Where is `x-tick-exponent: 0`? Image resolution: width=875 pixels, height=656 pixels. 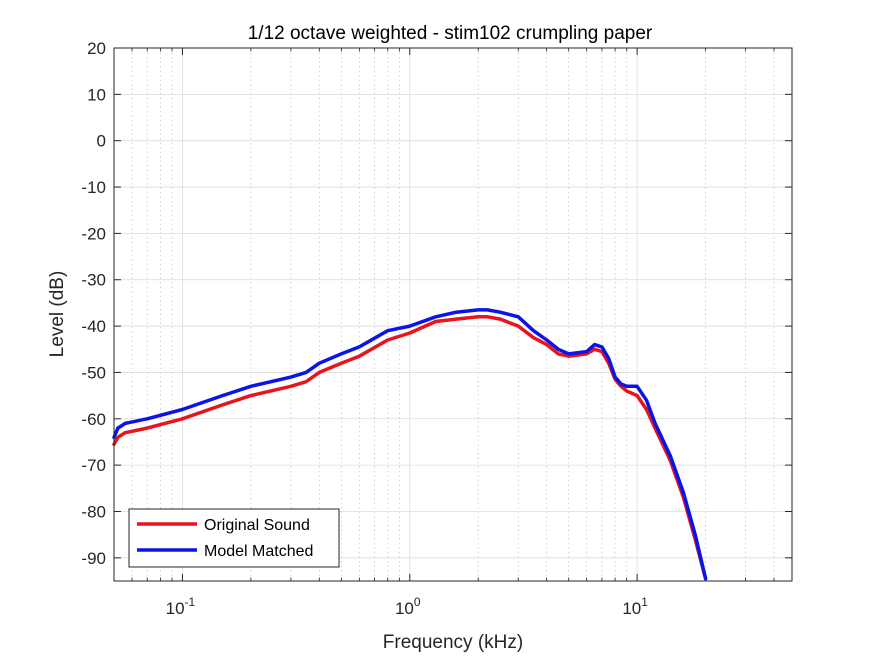
x-tick-exponent: 0 is located at coordinates (417, 602).